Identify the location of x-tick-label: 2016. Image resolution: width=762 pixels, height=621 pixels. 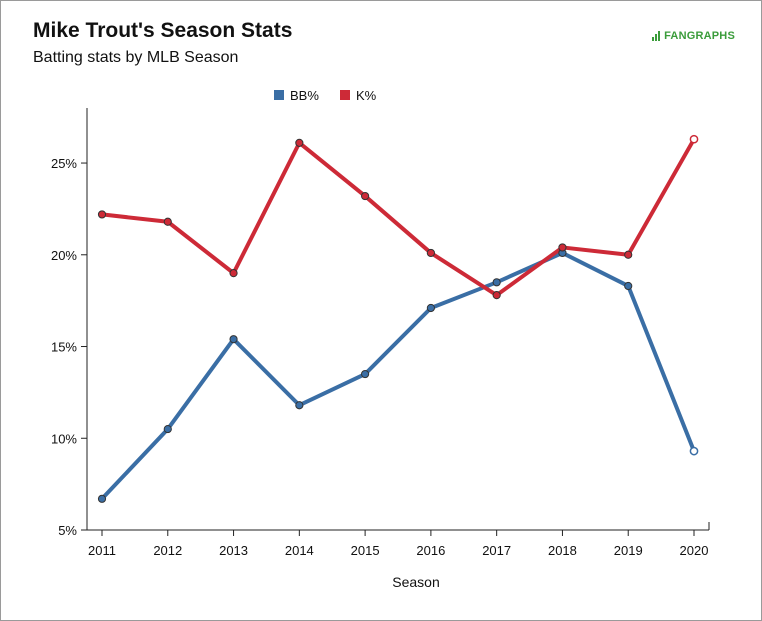
(430, 550).